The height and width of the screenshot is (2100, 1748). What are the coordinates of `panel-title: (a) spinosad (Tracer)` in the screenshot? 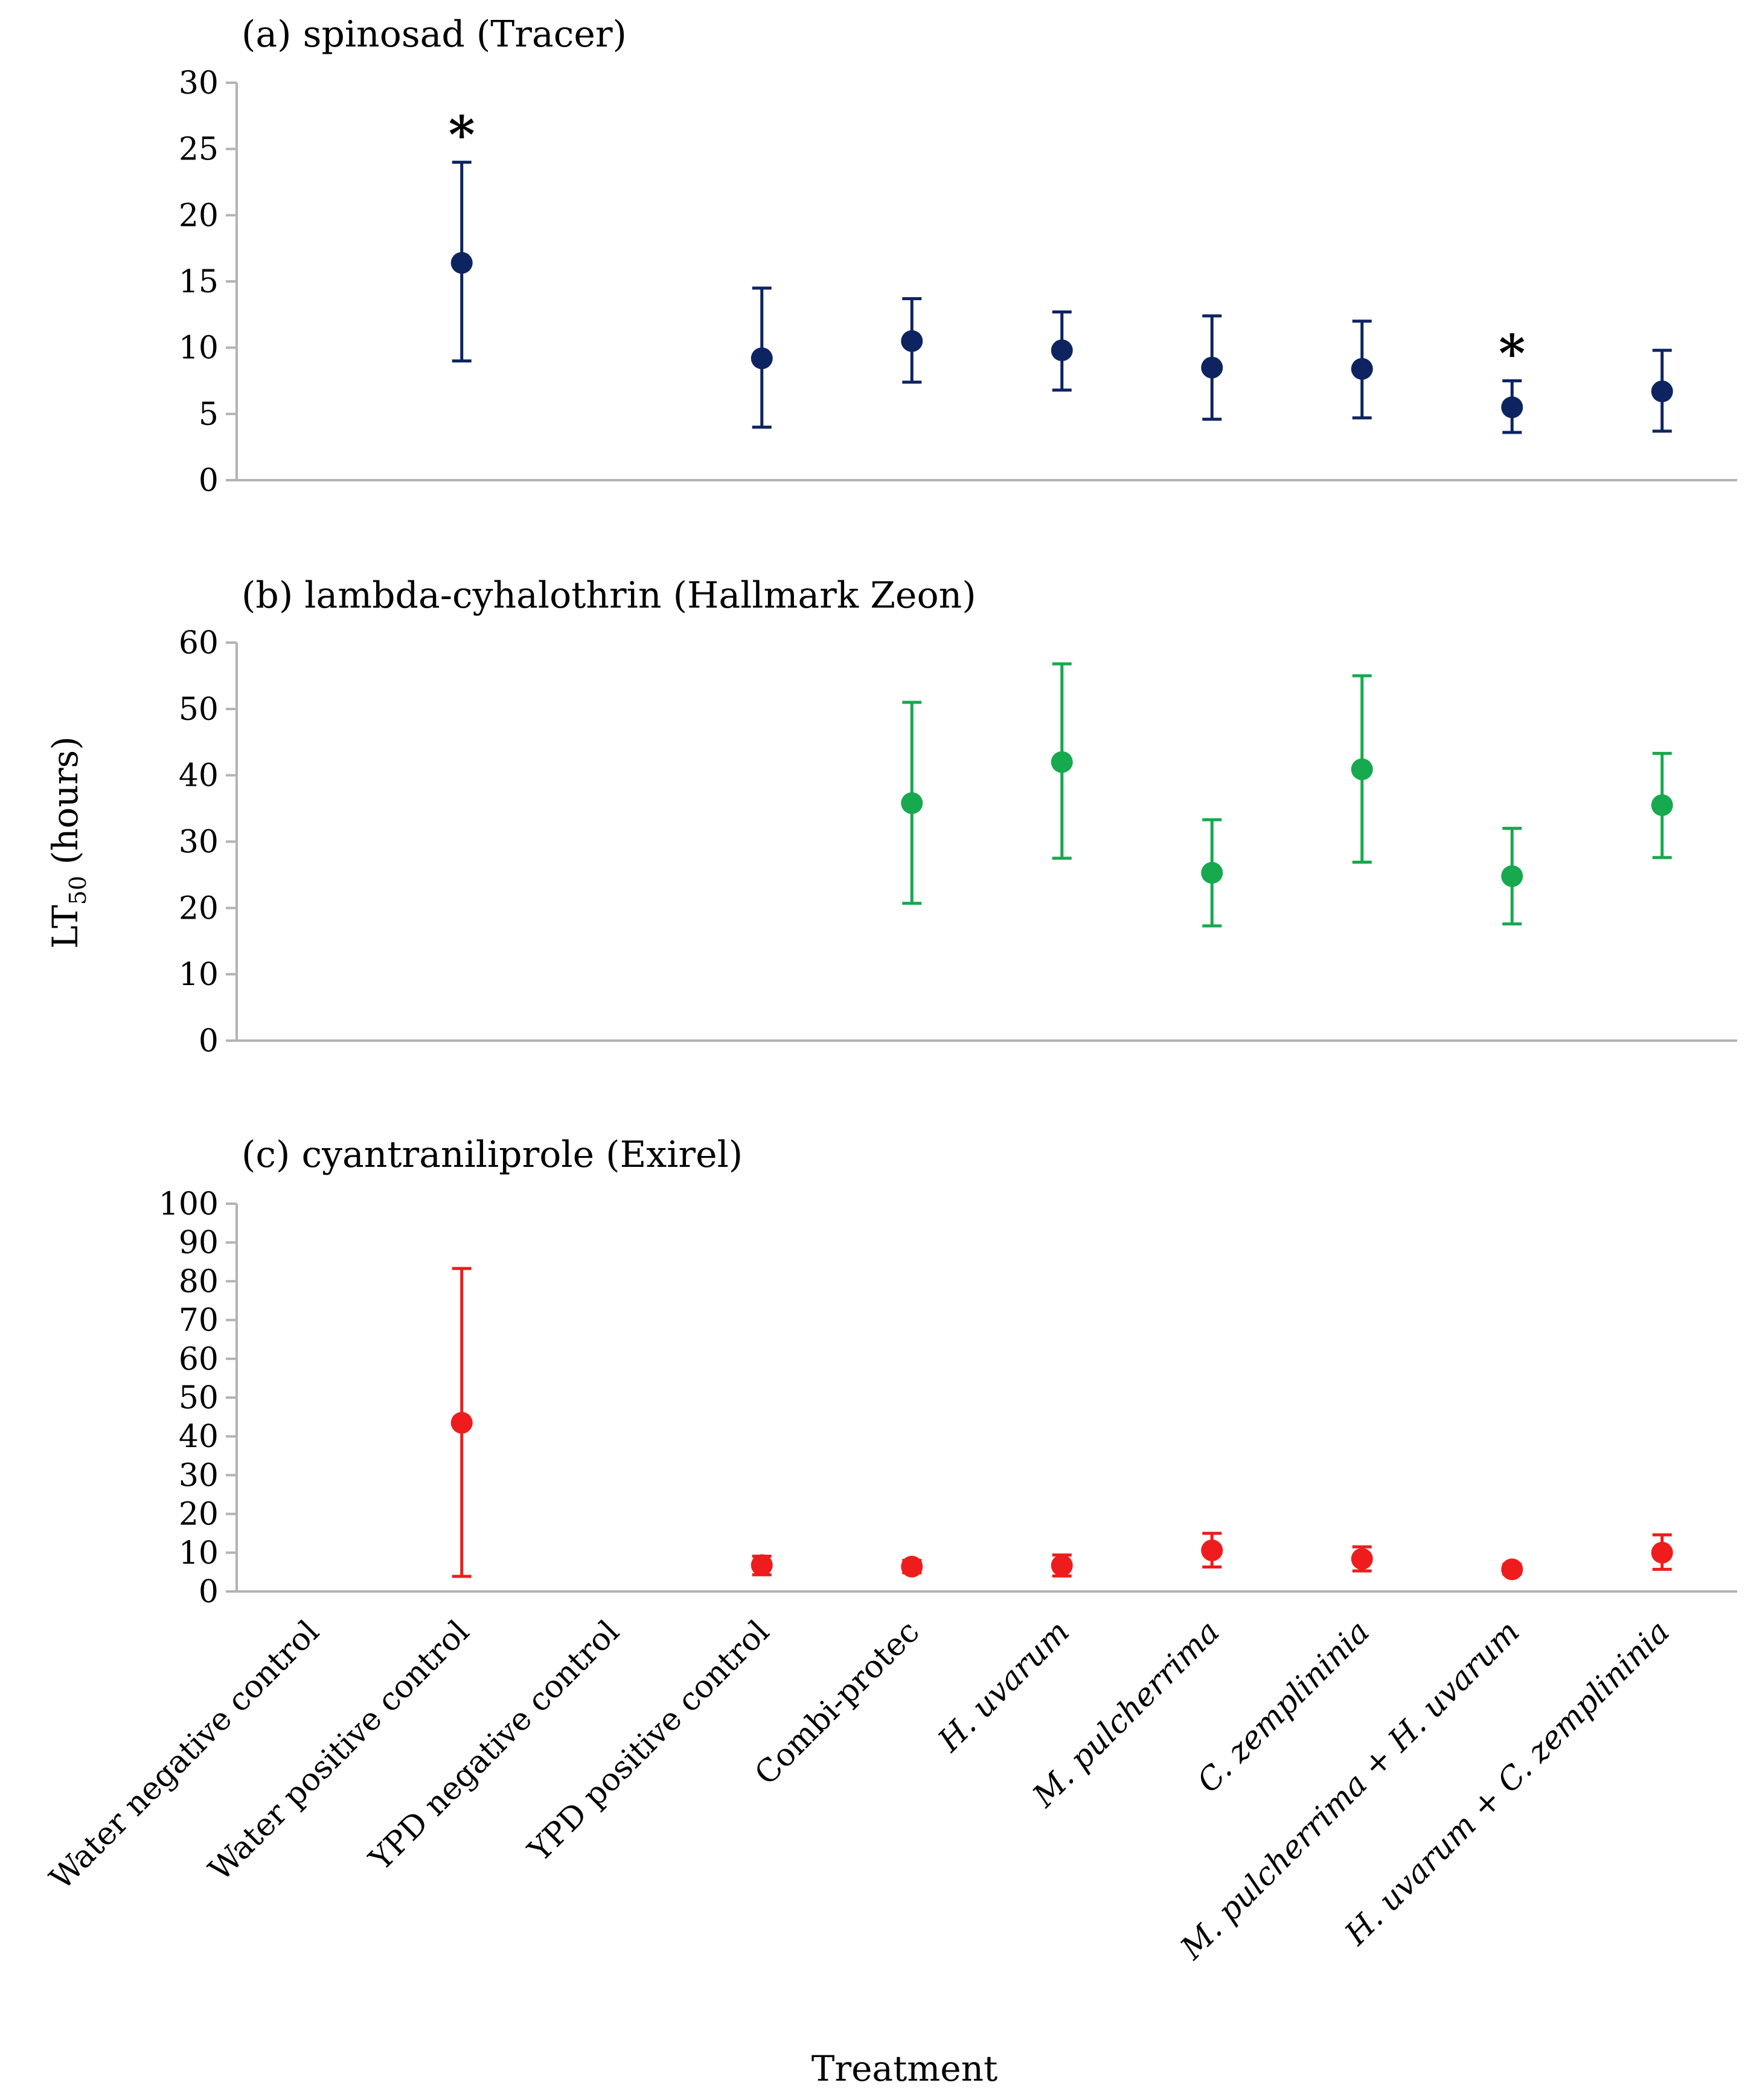 It's located at (435, 34).